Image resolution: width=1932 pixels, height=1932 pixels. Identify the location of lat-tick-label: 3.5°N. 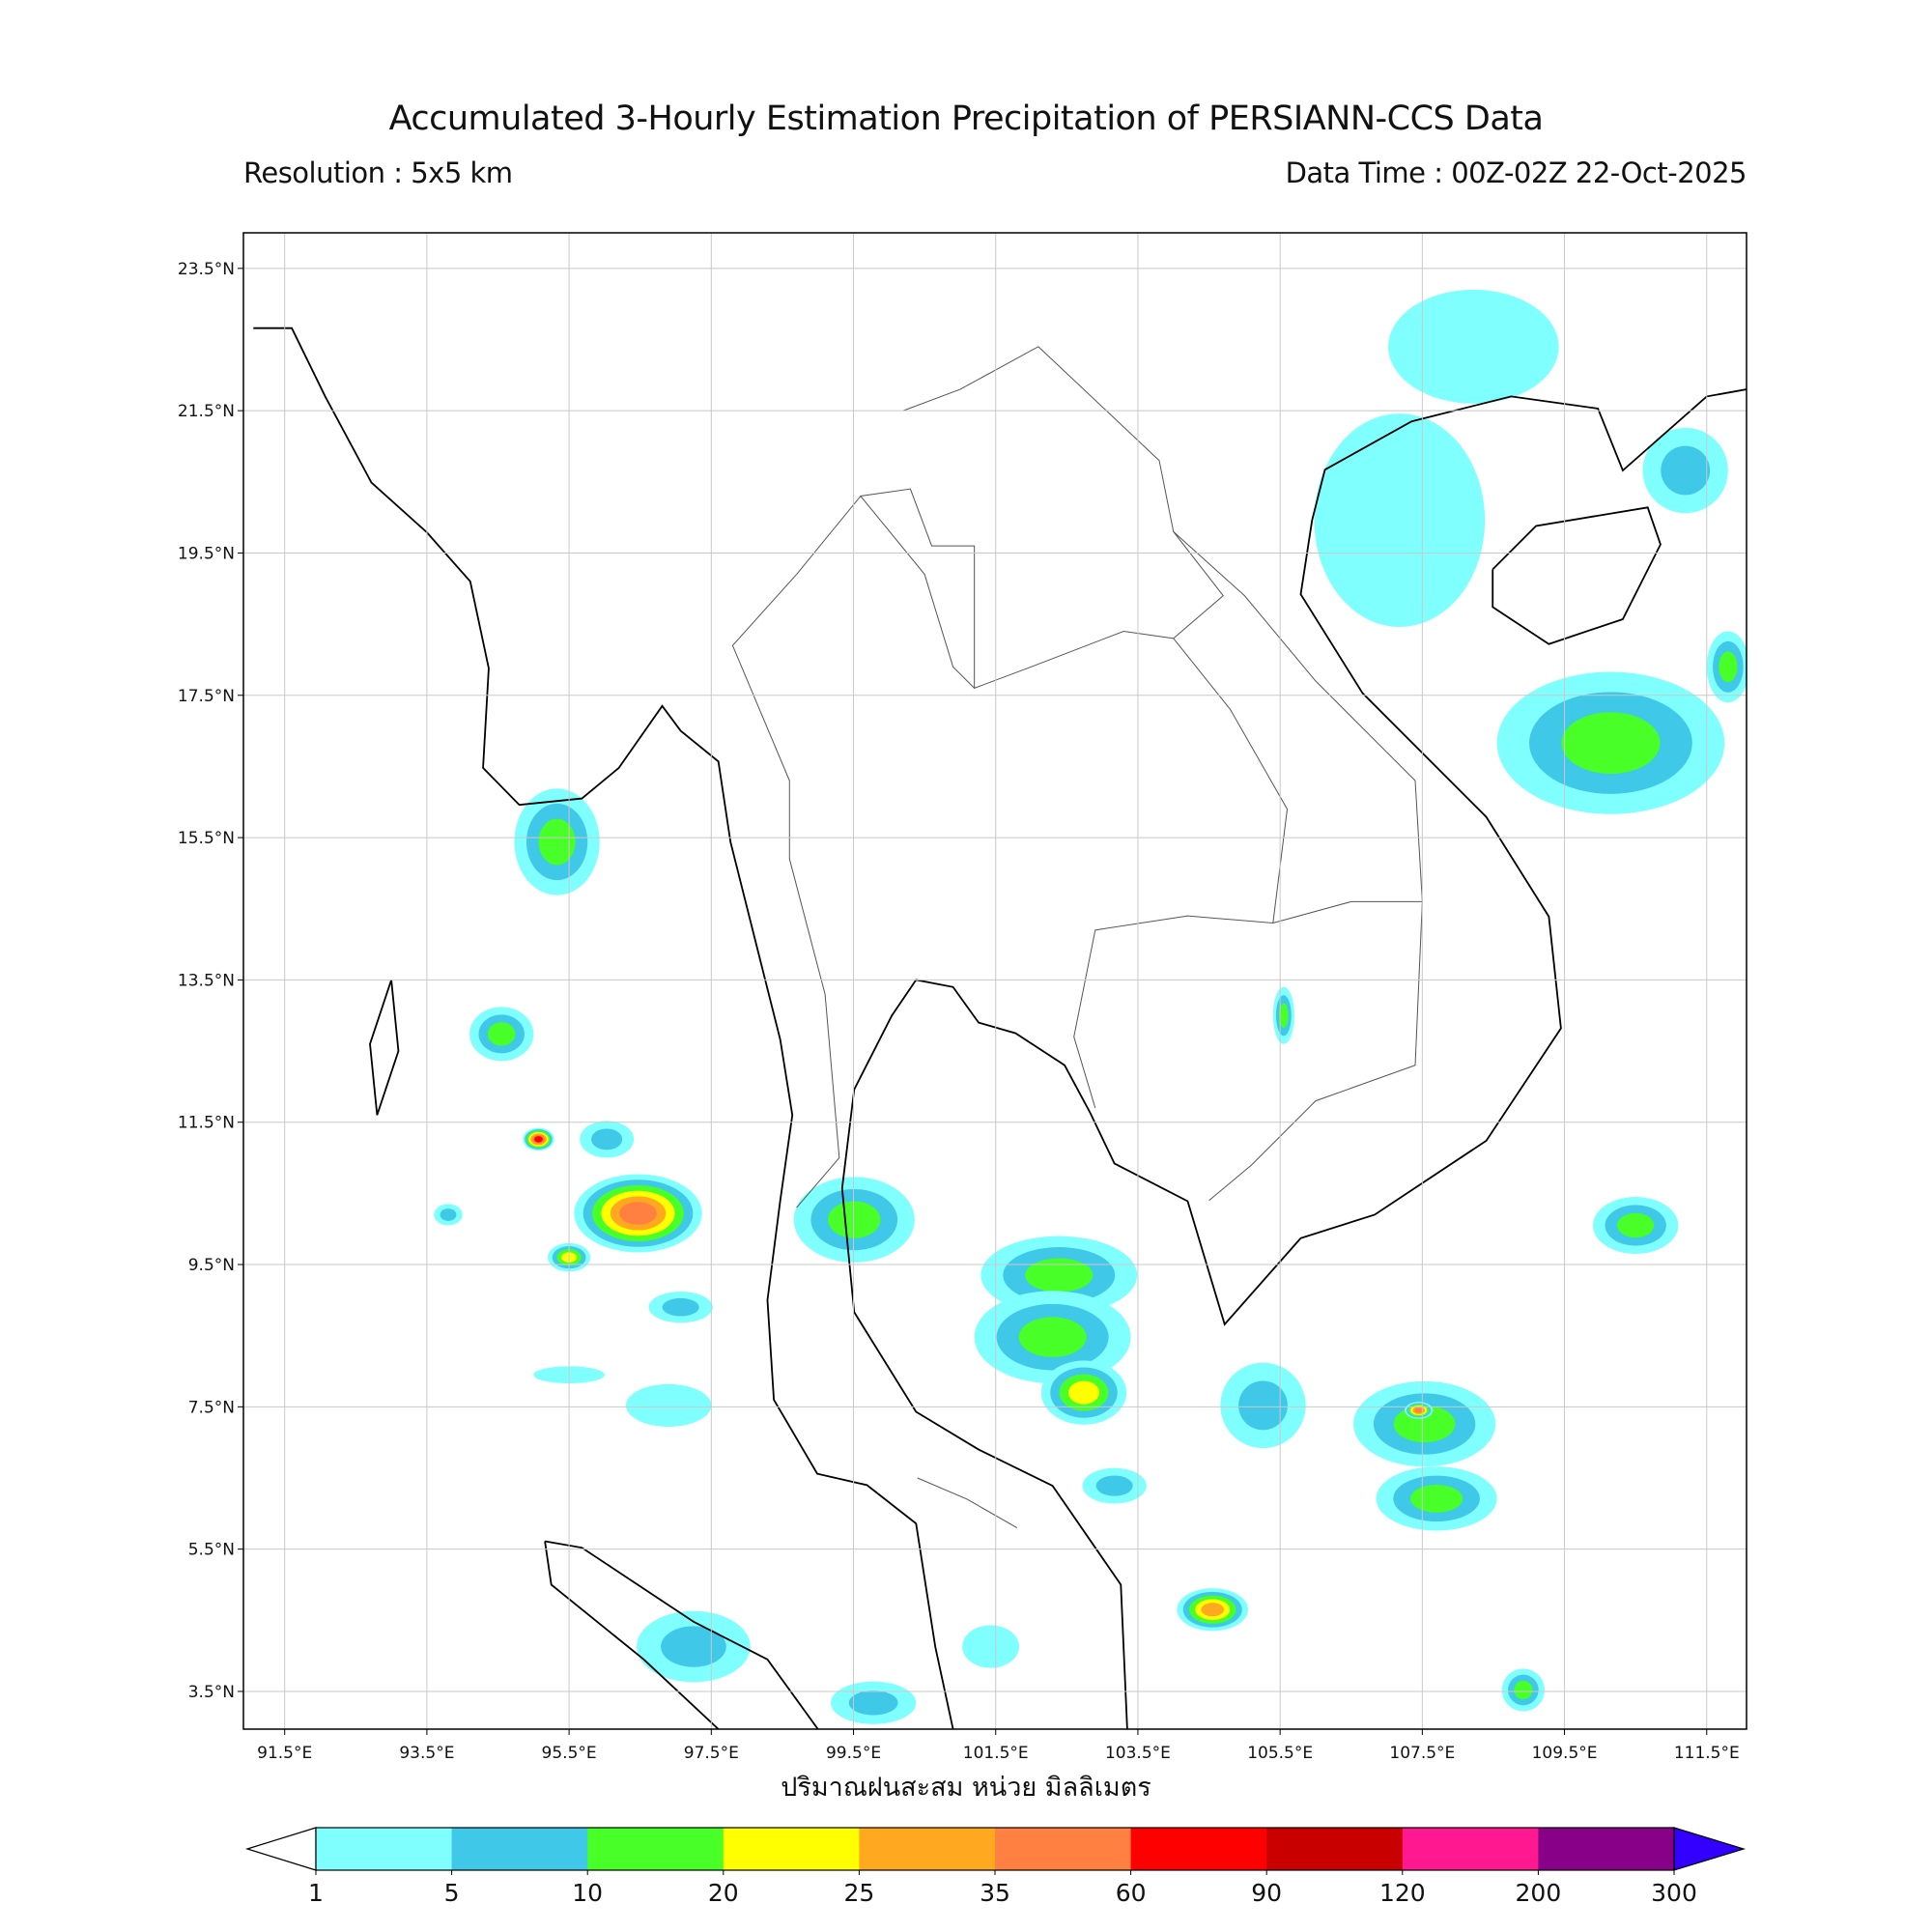
(211, 1692).